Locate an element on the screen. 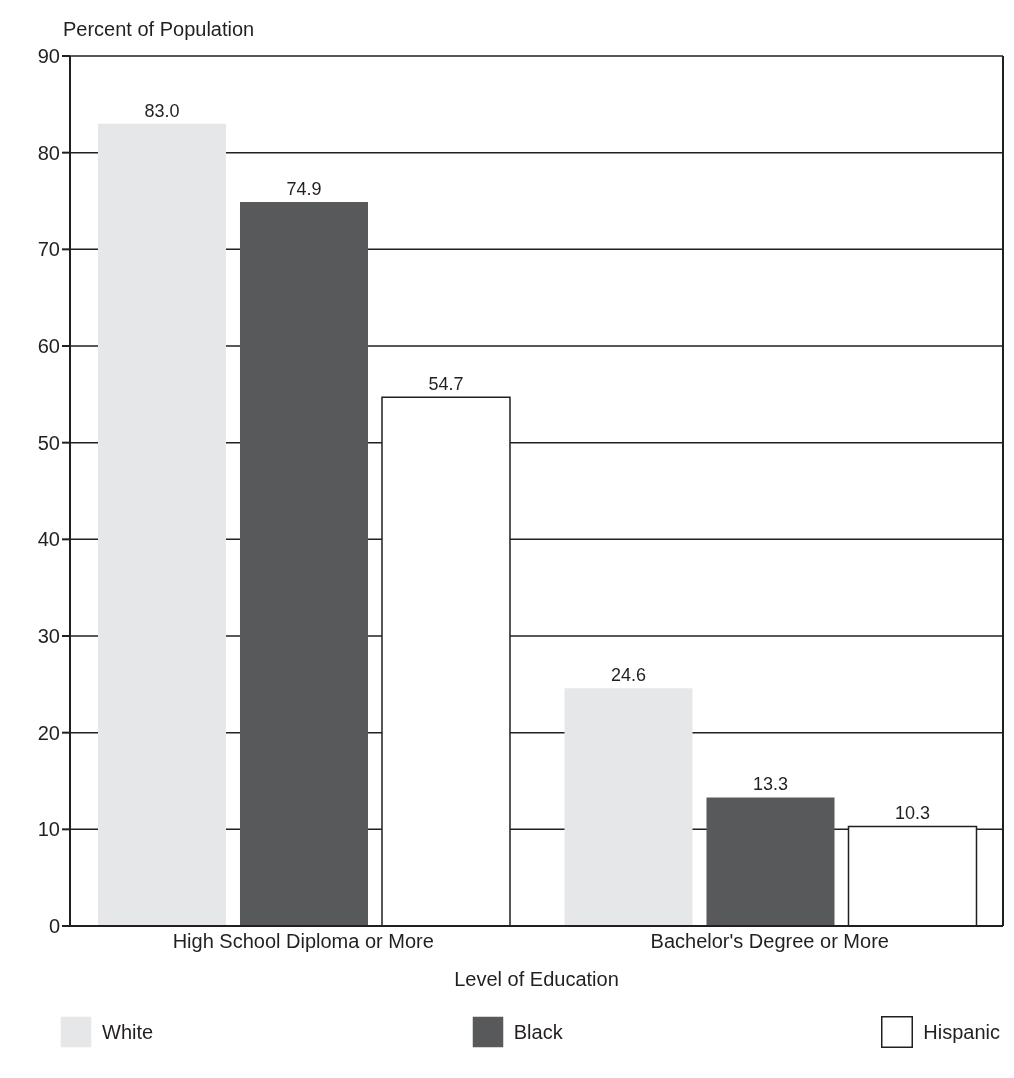 The image size is (1014, 1078). y-tick-label: 20 is located at coordinates (48, 732).